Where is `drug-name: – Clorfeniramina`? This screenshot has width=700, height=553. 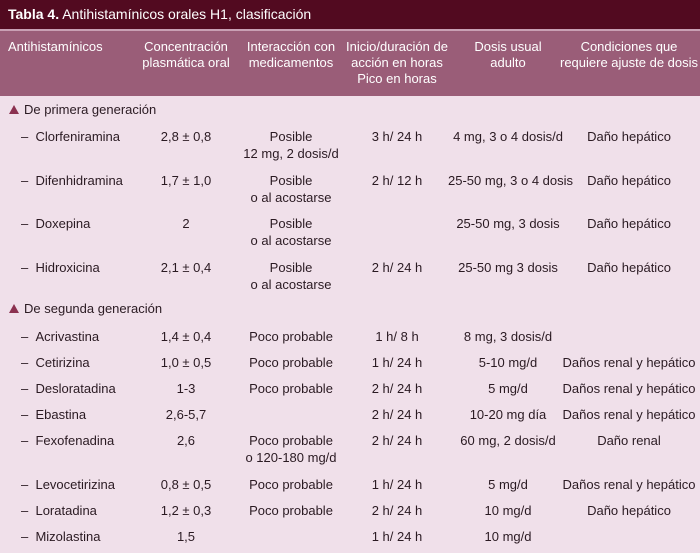 drug-name: – Clorfeniramina is located at coordinates (70, 136).